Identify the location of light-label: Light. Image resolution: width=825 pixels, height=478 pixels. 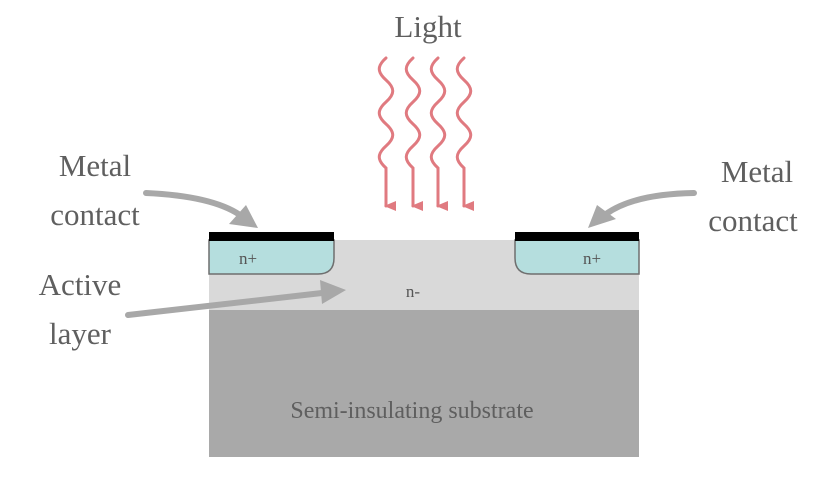
(428, 26).